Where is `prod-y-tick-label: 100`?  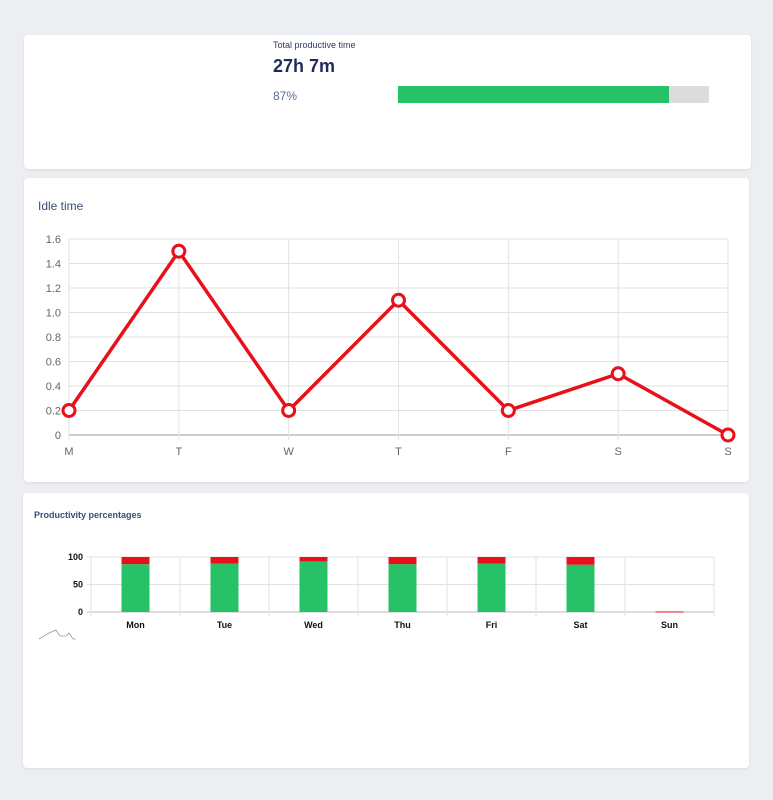 prod-y-tick-label: 100 is located at coordinates (75, 557).